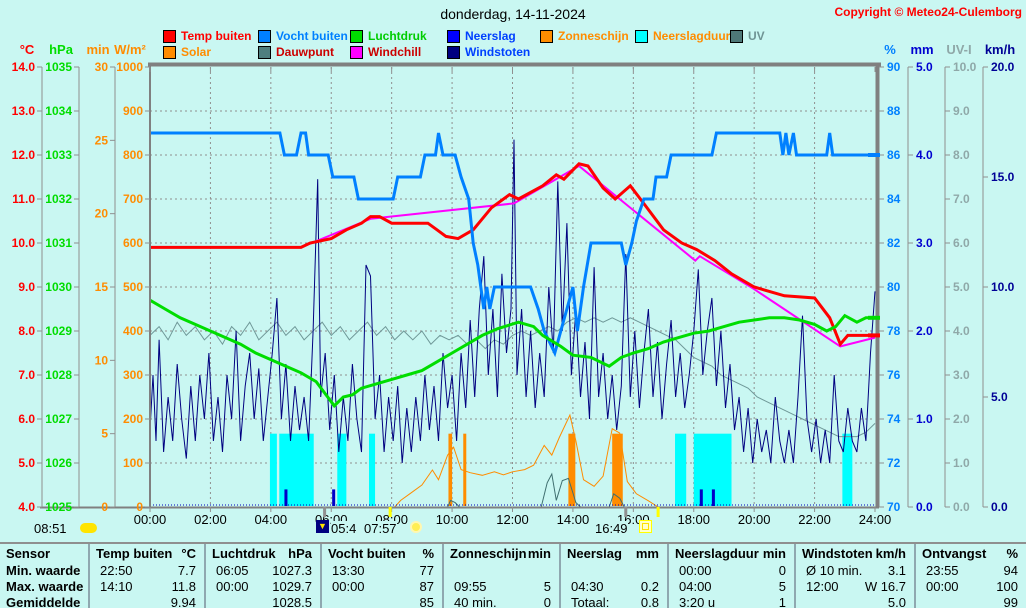 This screenshot has width=1026, height=608. I want to click on x-tick-label: 18:00, so click(693, 519).